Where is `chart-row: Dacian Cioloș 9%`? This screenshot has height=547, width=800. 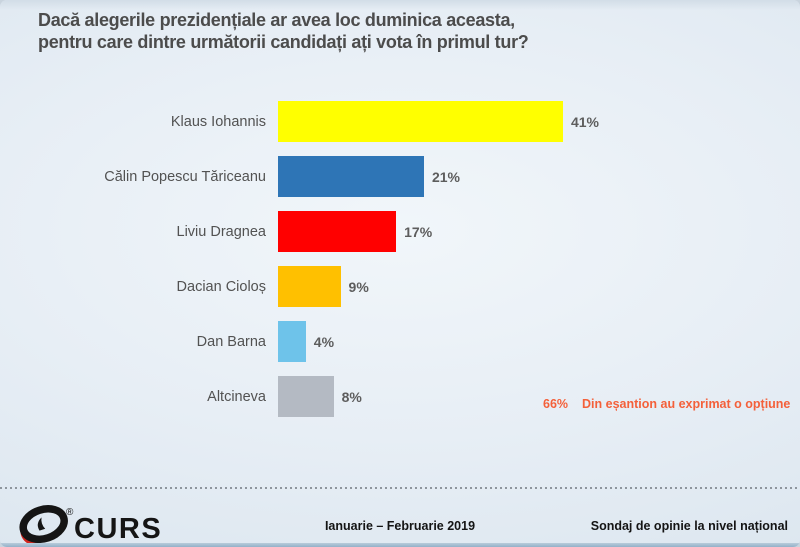
chart-row: Dacian Cioloș 9% is located at coordinates (400, 286).